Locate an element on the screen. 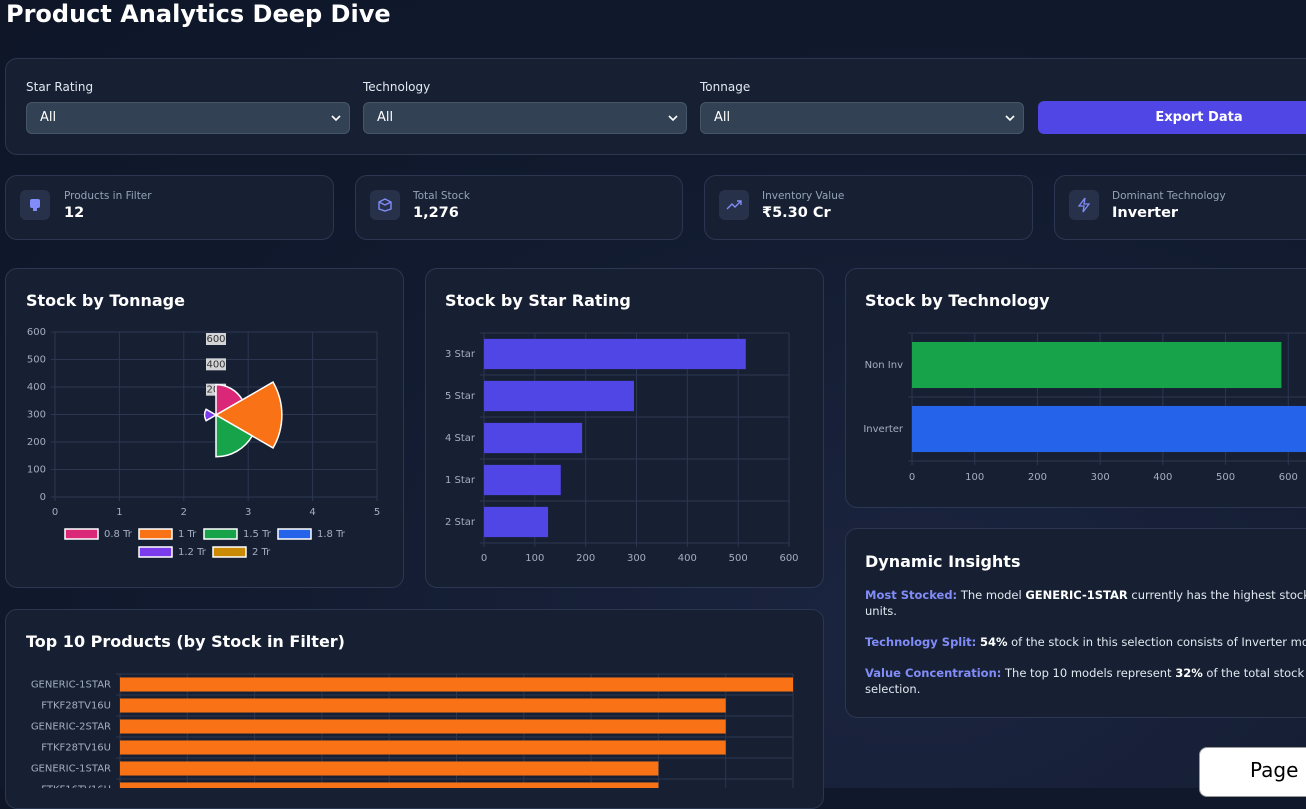 The image size is (1306, 809). legend-label: 1 Tr is located at coordinates (187, 534).